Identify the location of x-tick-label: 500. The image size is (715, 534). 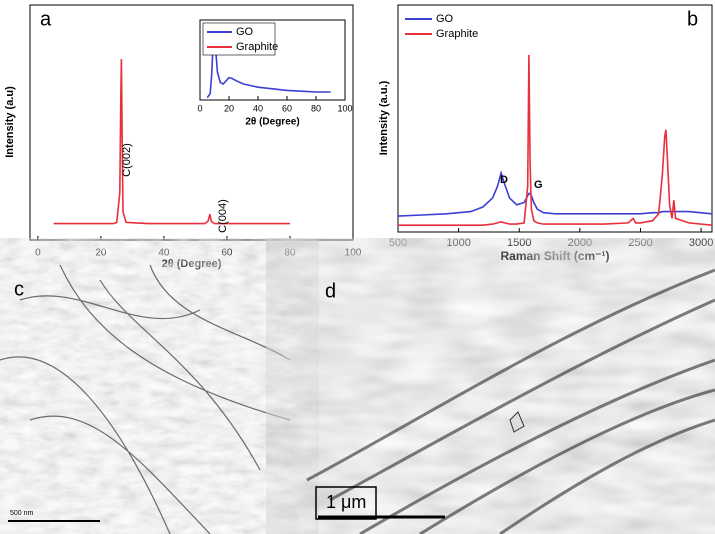
(398, 243).